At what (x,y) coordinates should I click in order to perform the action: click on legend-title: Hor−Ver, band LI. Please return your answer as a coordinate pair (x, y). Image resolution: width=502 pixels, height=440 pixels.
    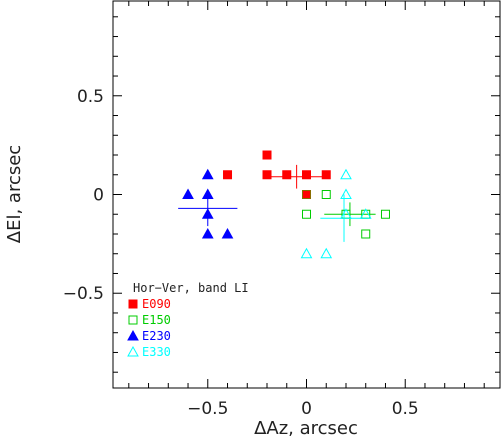
    Looking at the image, I should click on (191, 288).